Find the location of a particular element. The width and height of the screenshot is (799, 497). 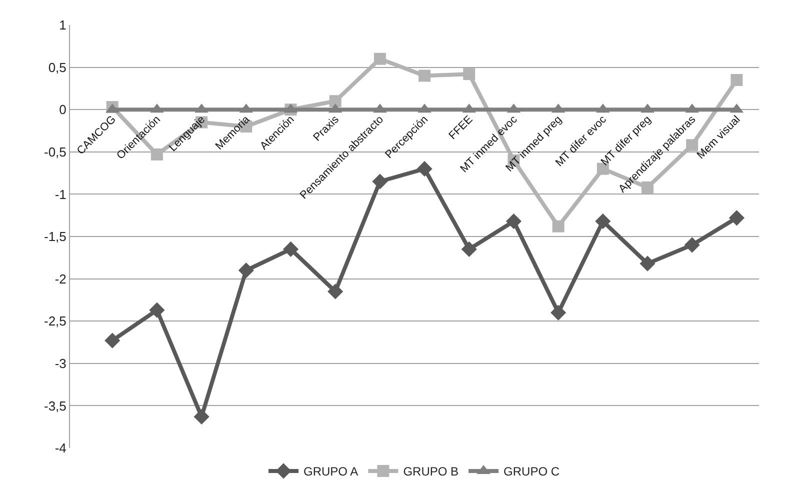

y-tick-label: -0,5 is located at coordinates (55, 152).